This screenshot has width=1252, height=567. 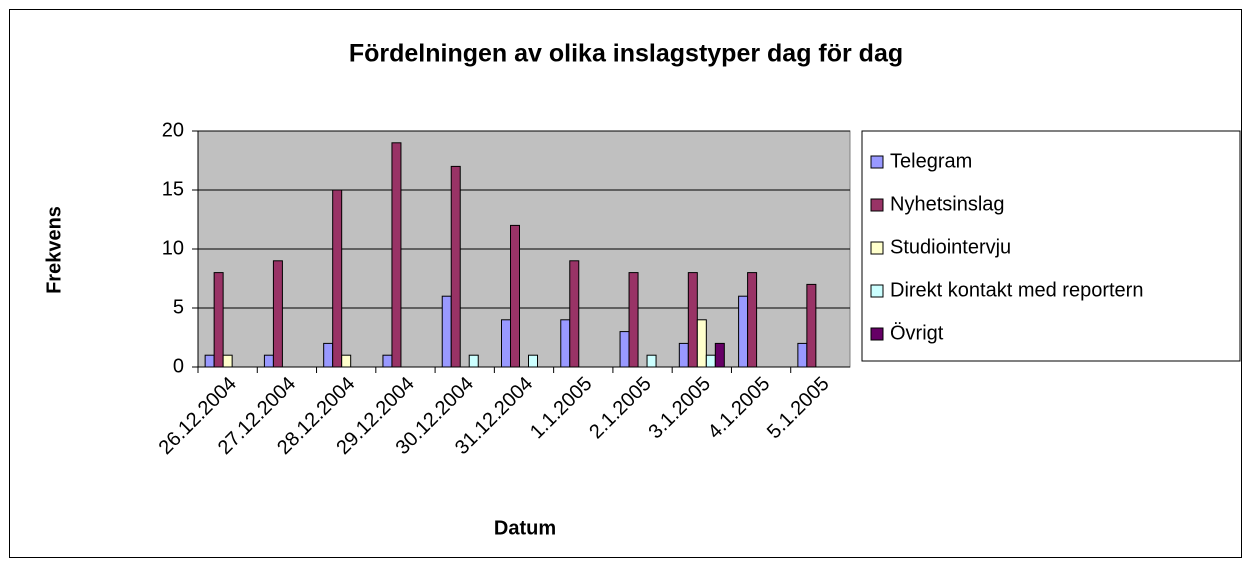 What do you see at coordinates (917, 333) in the screenshot?
I see `legend-label: Övrigt` at bounding box center [917, 333].